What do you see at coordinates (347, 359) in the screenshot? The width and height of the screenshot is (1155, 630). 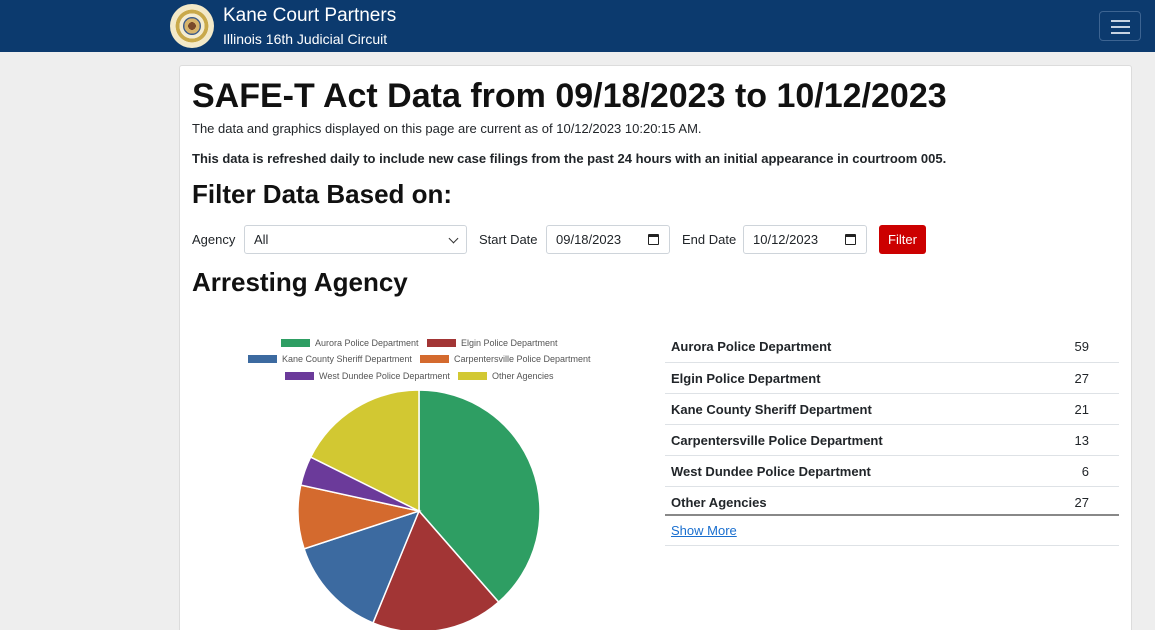 I see `legend-label: Kane County Sheriff Department` at bounding box center [347, 359].